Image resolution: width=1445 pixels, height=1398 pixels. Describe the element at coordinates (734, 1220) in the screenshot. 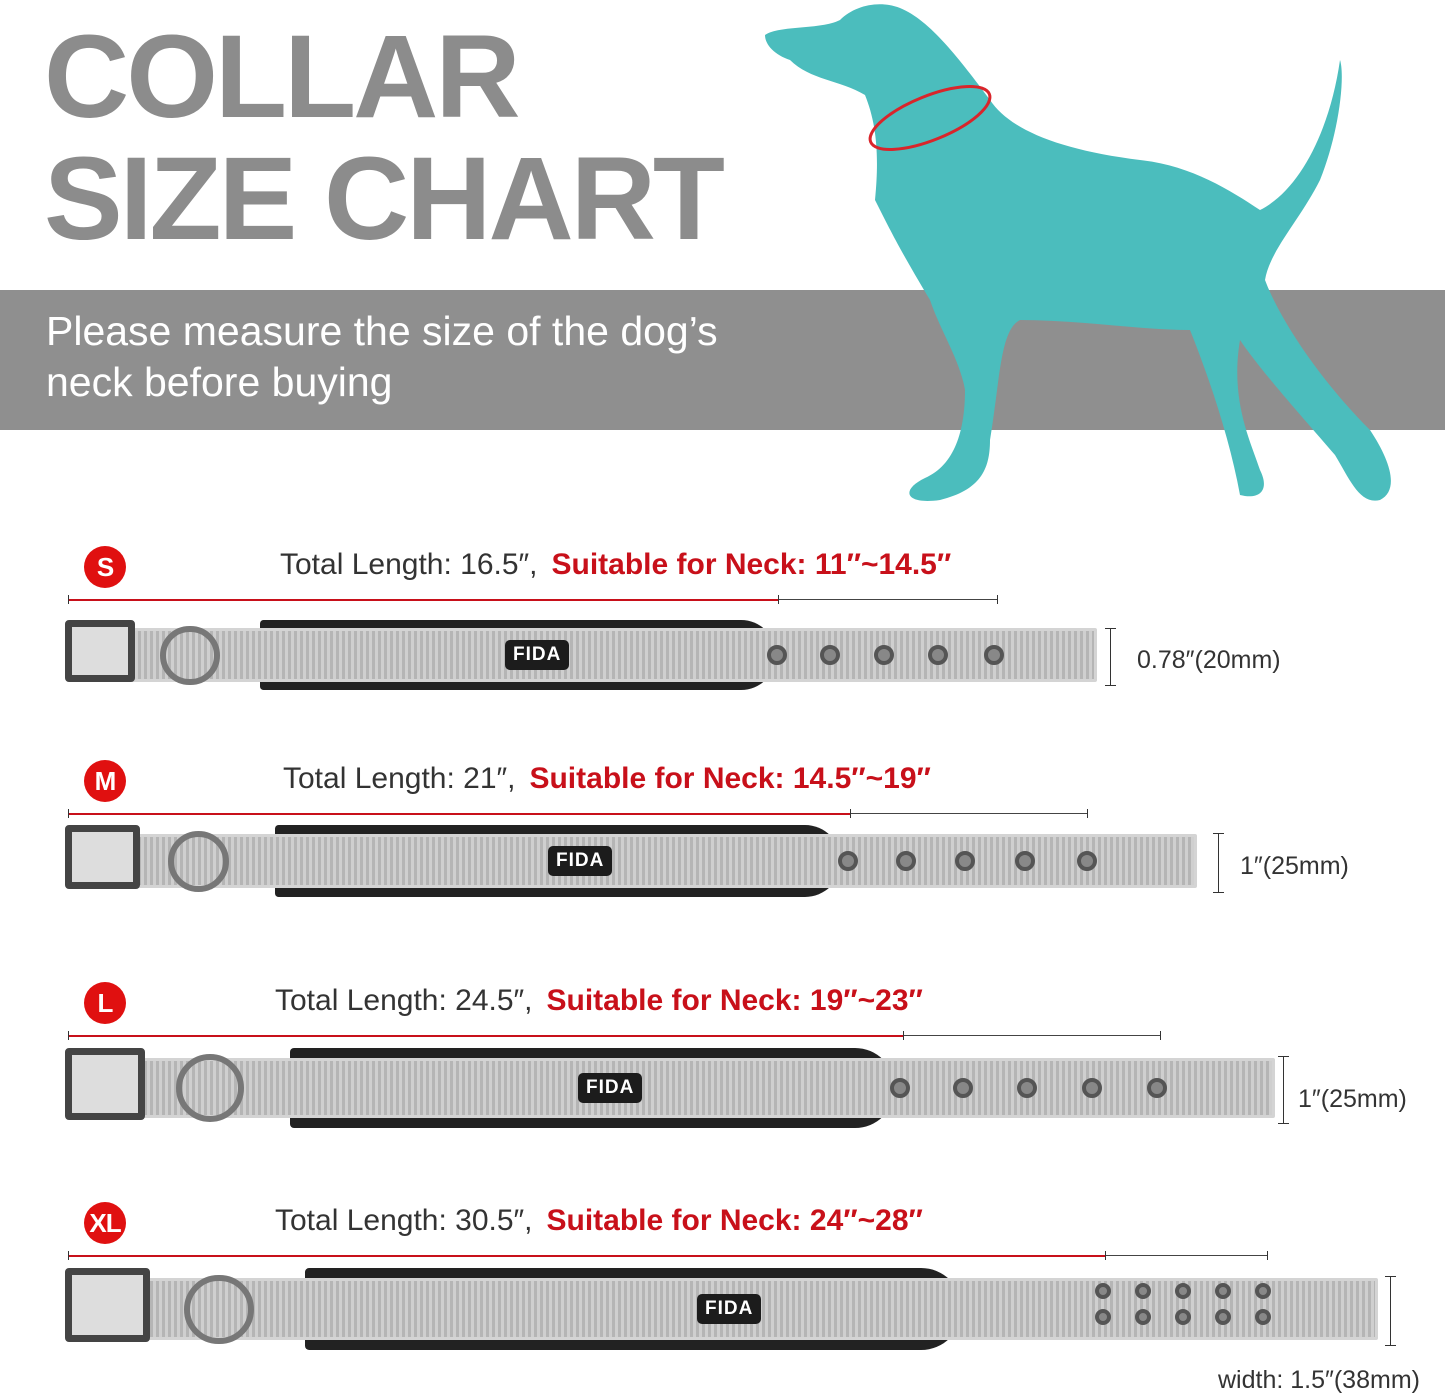

I see `neck-range: Suitable for Neck: 24″~28″` at that location.